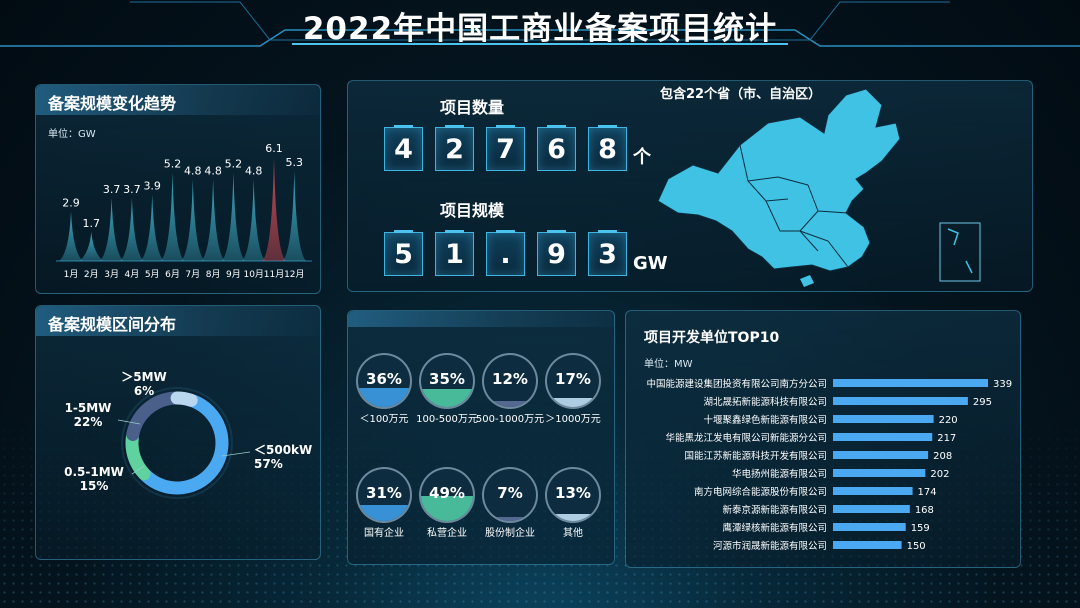 This screenshot has height=608, width=1080. What do you see at coordinates (774, 510) in the screenshot?
I see `top10-category-label: 新泰京源新能源有限公司` at bounding box center [774, 510].